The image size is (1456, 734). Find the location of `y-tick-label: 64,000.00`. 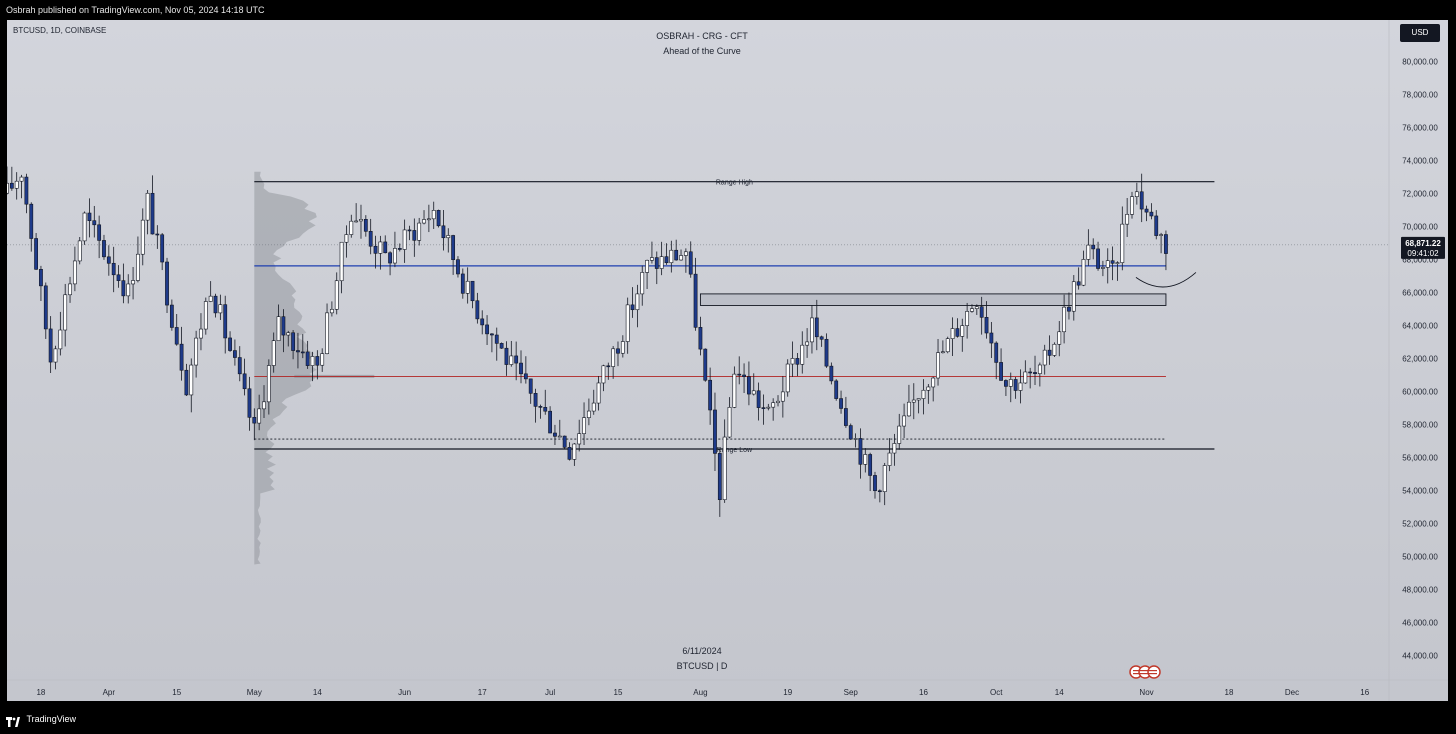

y-tick-label: 64,000.00 is located at coordinates (1420, 325).